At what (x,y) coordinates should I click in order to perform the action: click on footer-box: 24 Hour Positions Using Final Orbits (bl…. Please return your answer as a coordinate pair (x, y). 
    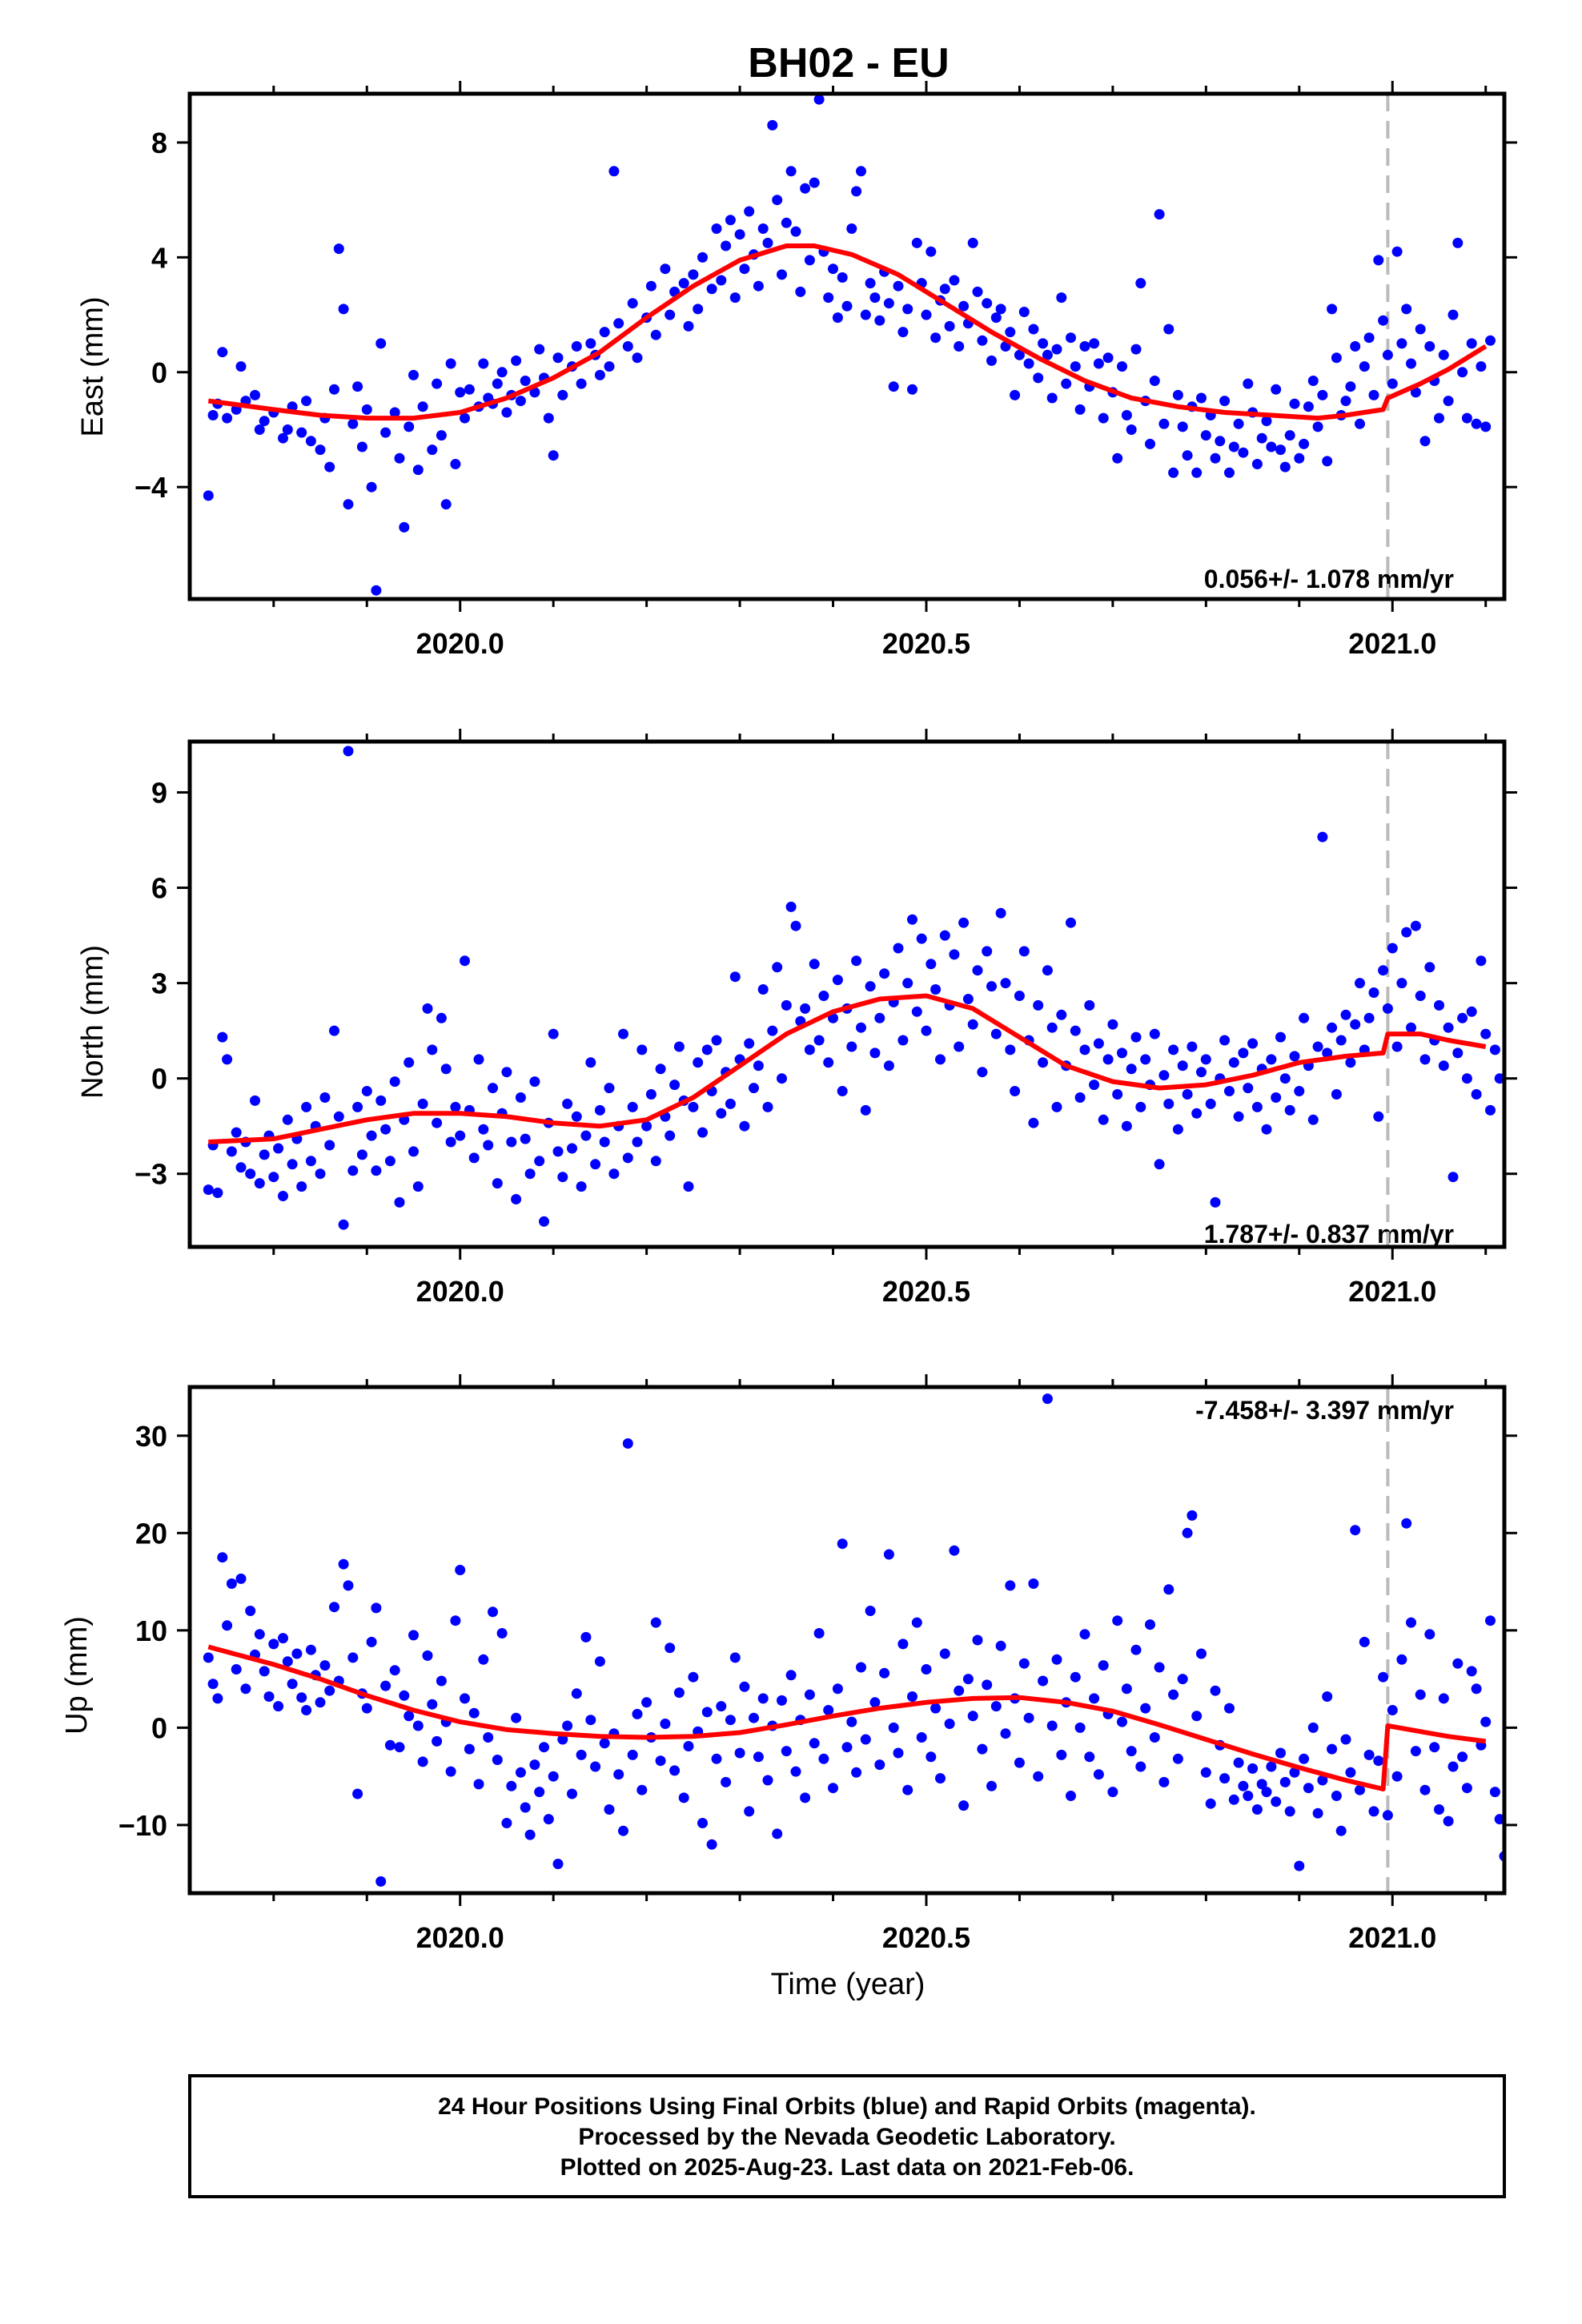
    Looking at the image, I should click on (847, 2136).